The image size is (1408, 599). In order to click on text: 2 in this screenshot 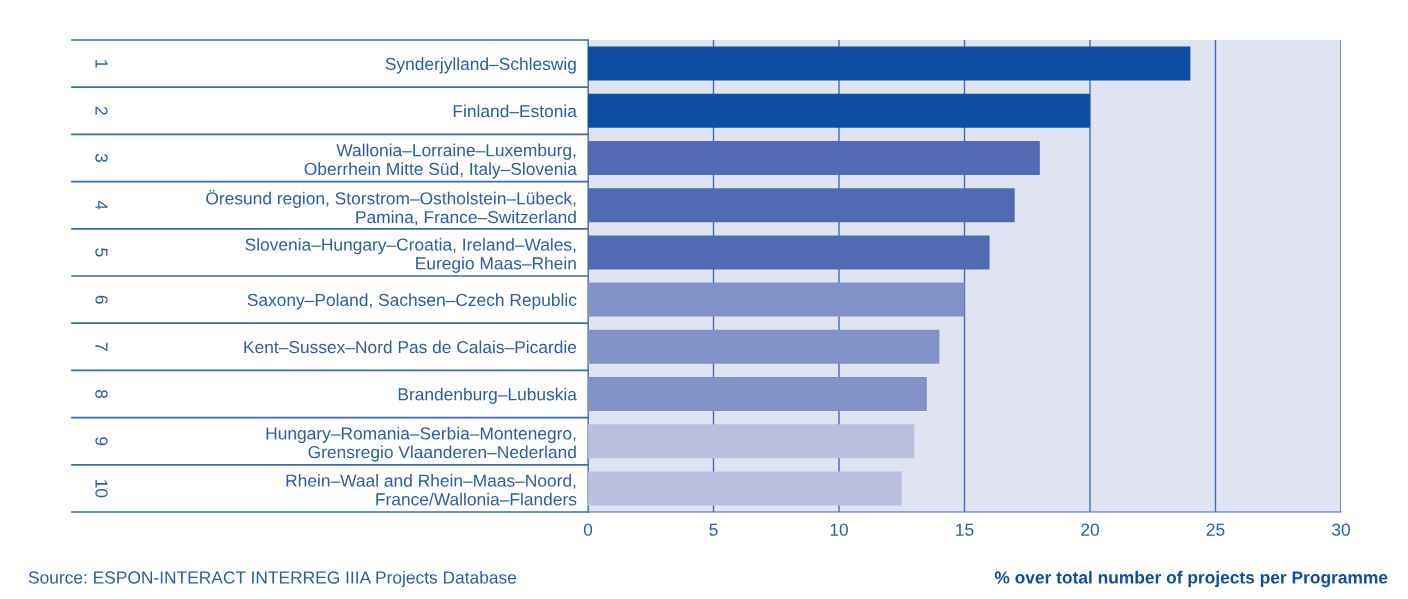, I will do `click(101, 110)`.